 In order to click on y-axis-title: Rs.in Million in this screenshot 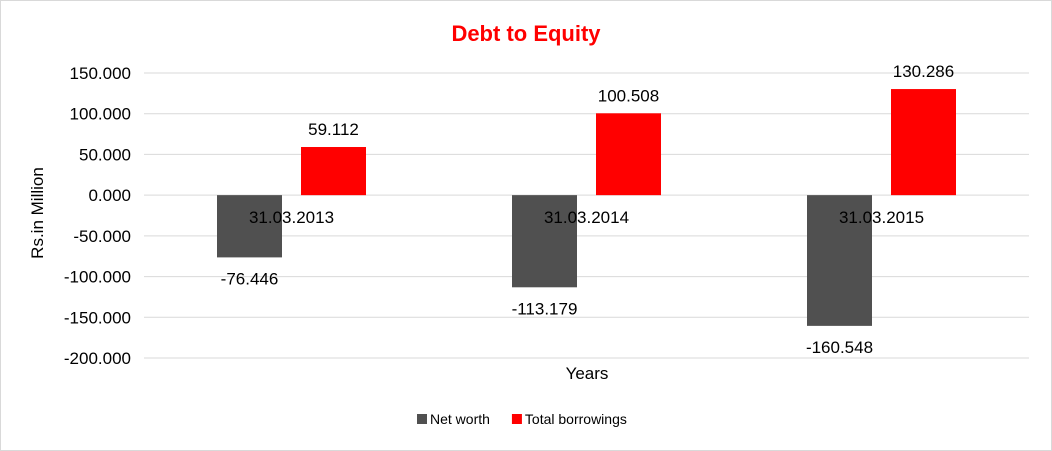, I will do `click(37, 213)`.